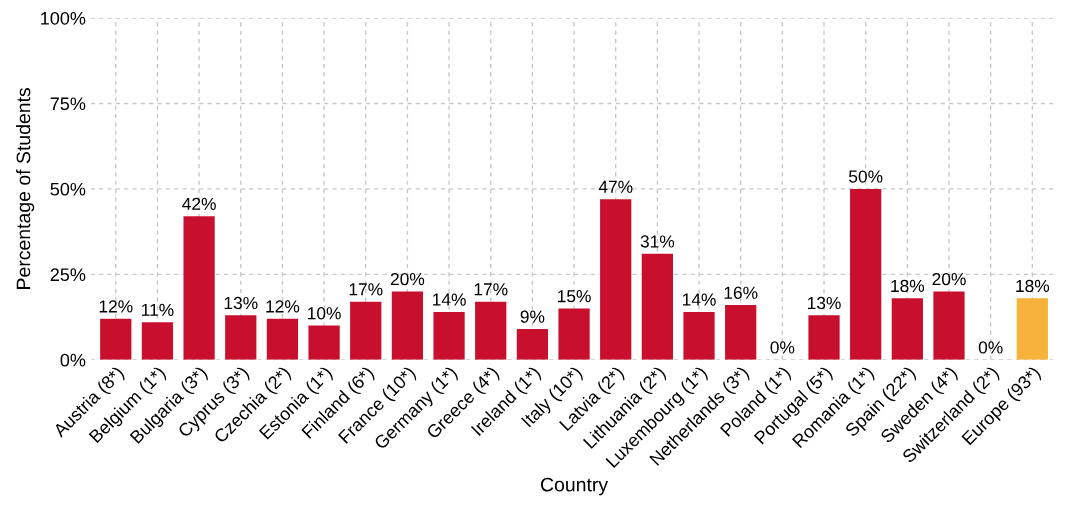 Image resolution: width=1068 pixels, height=514 pixels. Describe the element at coordinates (741, 292) in the screenshot. I see `data-label: 16%` at that location.